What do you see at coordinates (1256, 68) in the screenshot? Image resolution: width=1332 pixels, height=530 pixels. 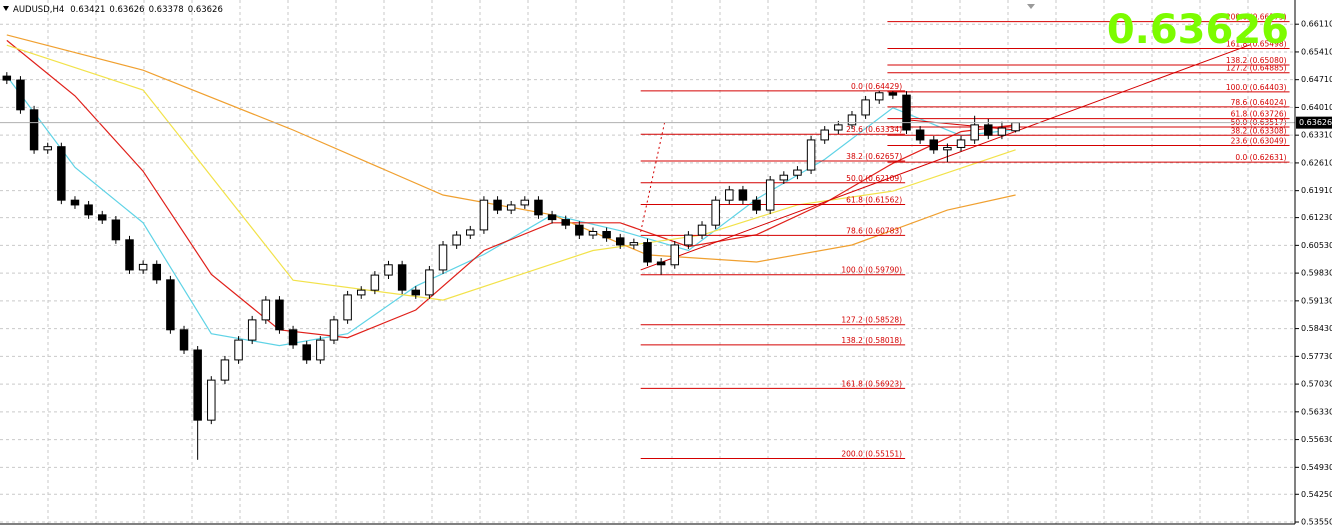 I see `fib-label: 127.2 (0.64885)` at bounding box center [1256, 68].